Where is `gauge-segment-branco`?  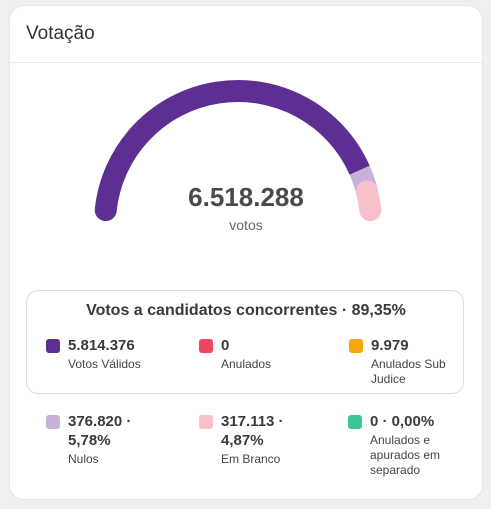 gauge-segment-branco is located at coordinates (368, 201).